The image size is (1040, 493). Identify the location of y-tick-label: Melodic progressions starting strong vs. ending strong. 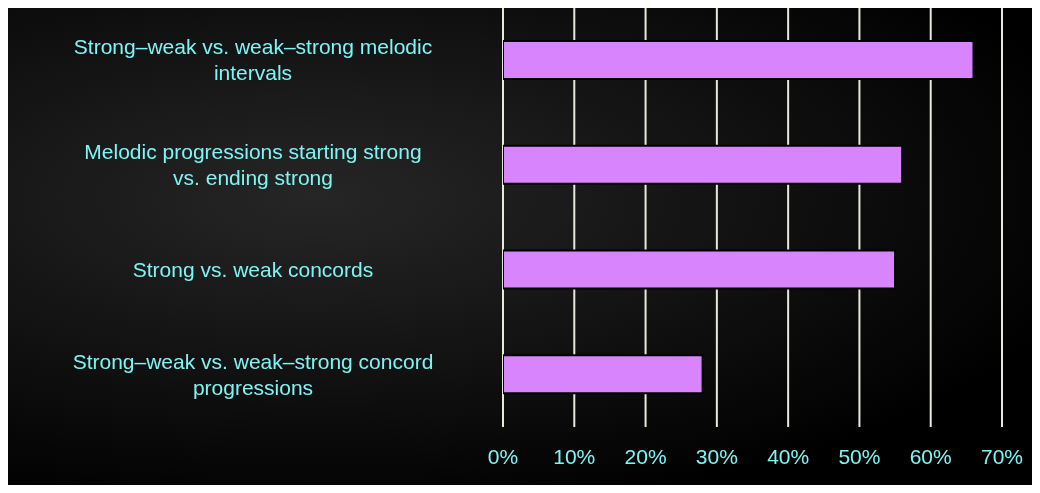
(253, 165).